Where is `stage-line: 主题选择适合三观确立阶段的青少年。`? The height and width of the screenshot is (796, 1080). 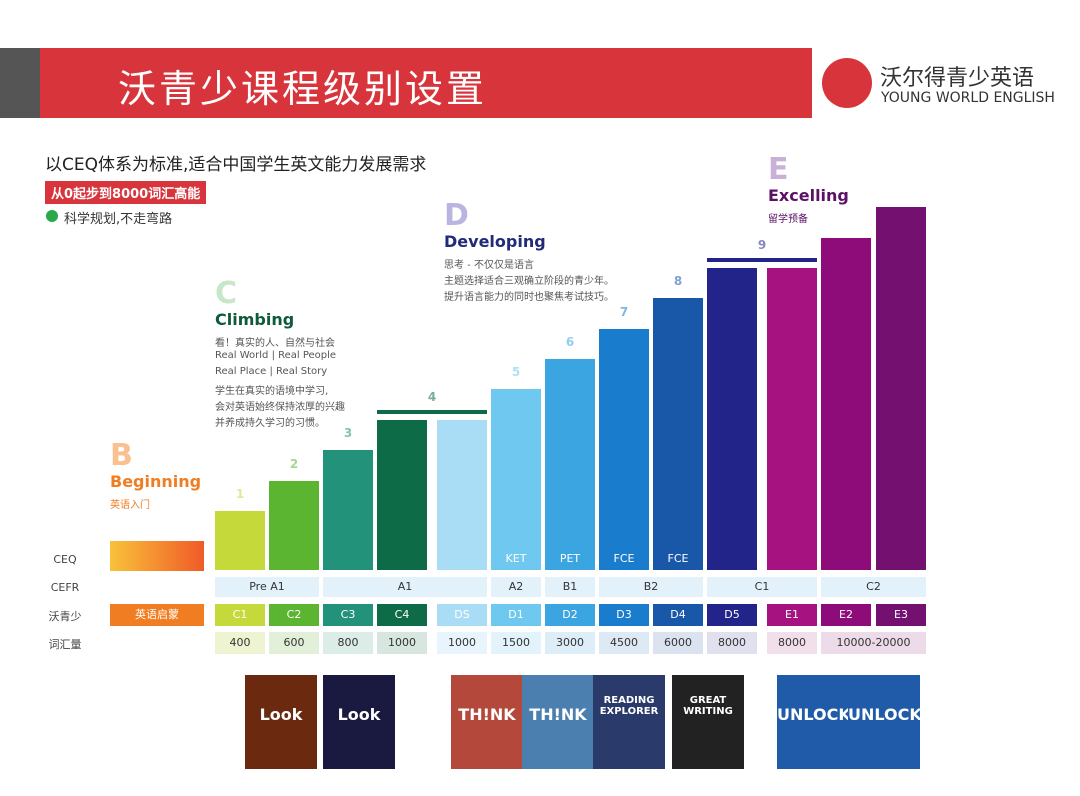 stage-line: 主题选择适合三观确立阶段的青少年。 is located at coordinates (529, 281).